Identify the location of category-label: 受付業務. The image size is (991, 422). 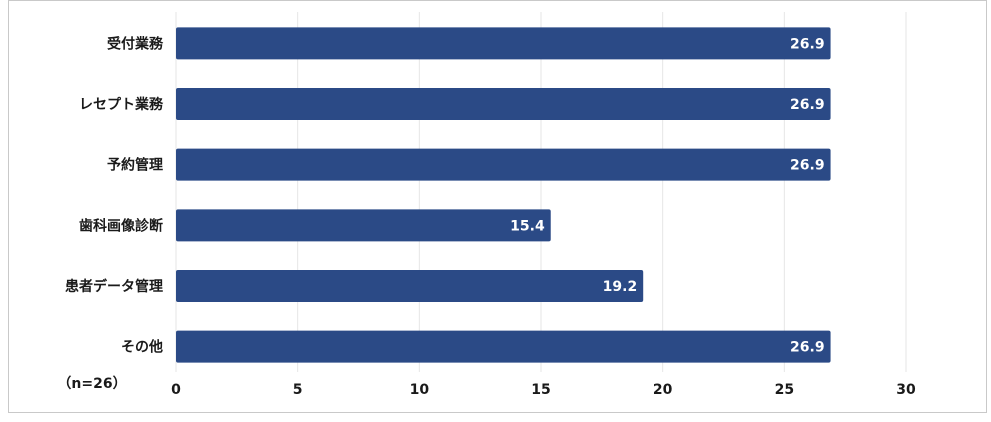
(135, 43).